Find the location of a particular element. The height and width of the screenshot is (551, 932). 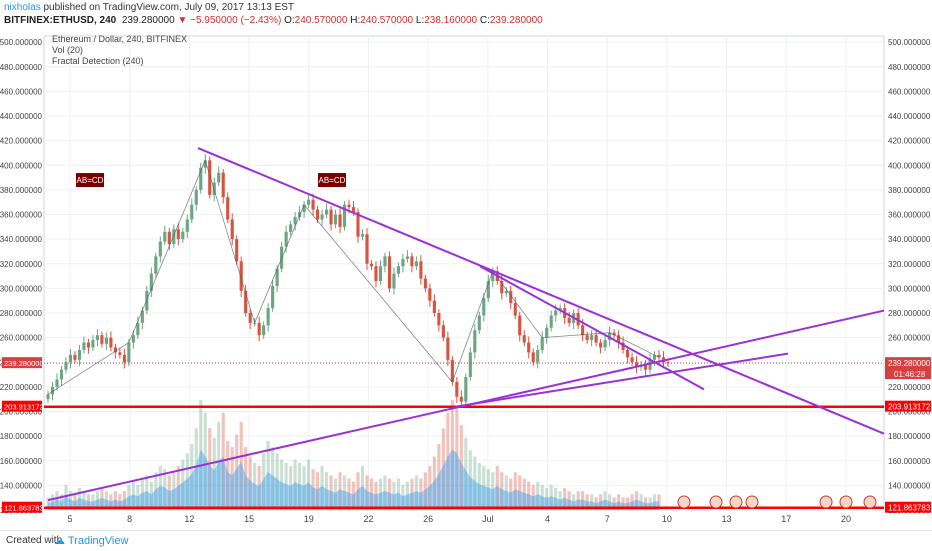

y-tick-label-left: 480.000000 is located at coordinates (21, 67).